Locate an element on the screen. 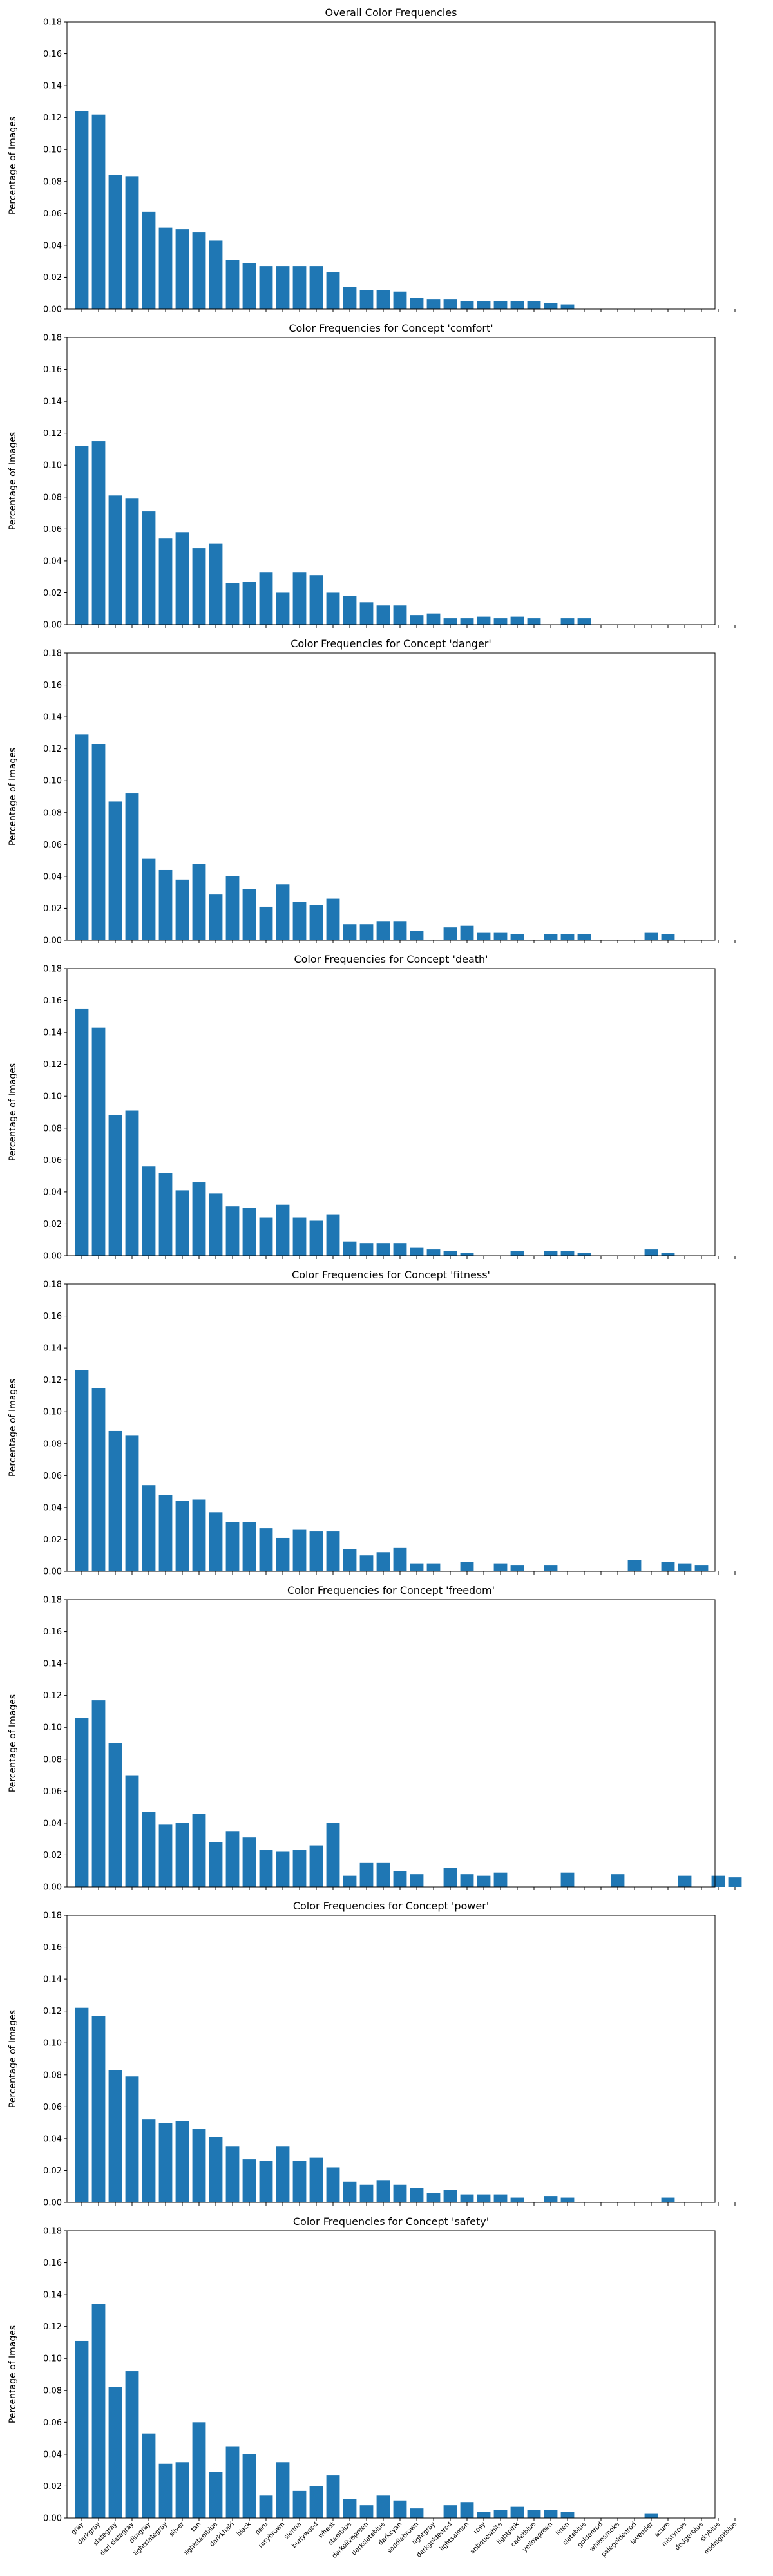  bar-slategray is located at coordinates (115, 1815).